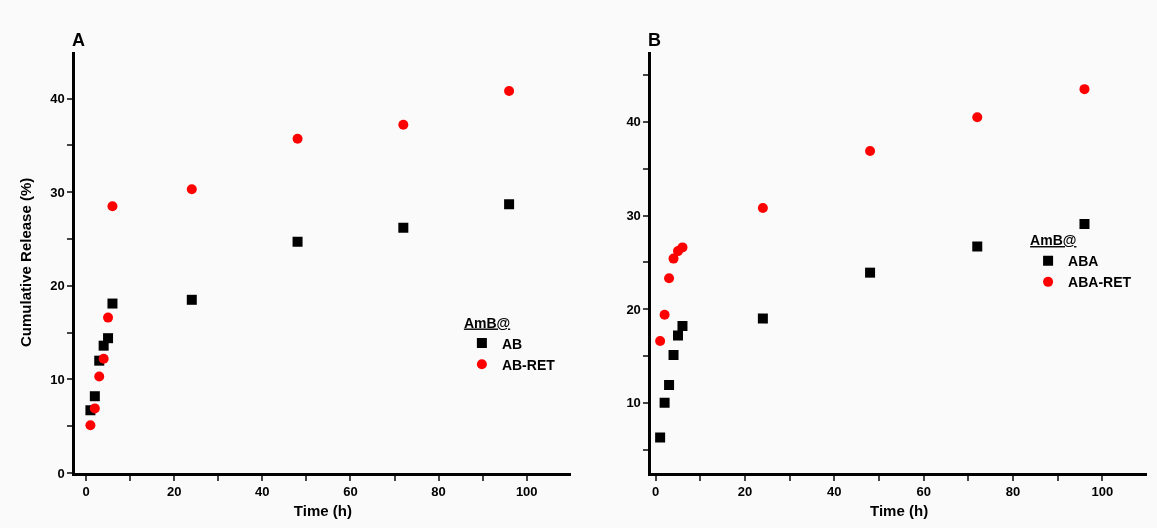 The width and height of the screenshot is (1157, 528). I want to click on legend-label: ABA-RET, so click(1100, 282).